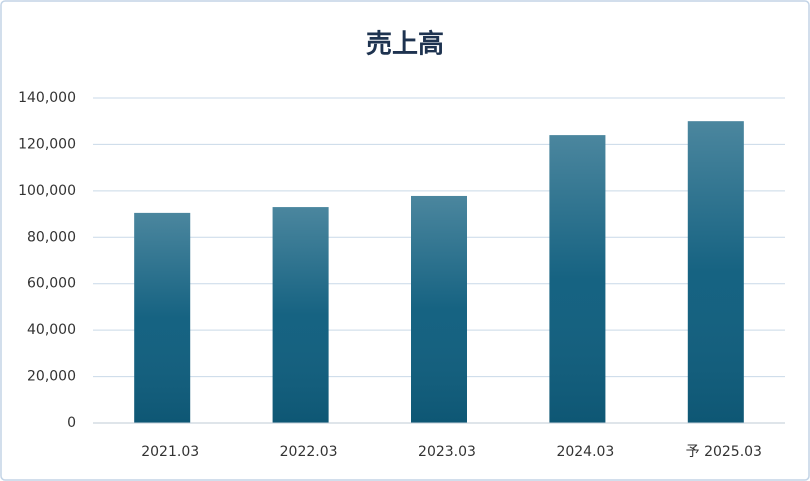 The height and width of the screenshot is (481, 810). What do you see at coordinates (71, 423) in the screenshot?
I see `y-tick-label: 0` at bounding box center [71, 423].